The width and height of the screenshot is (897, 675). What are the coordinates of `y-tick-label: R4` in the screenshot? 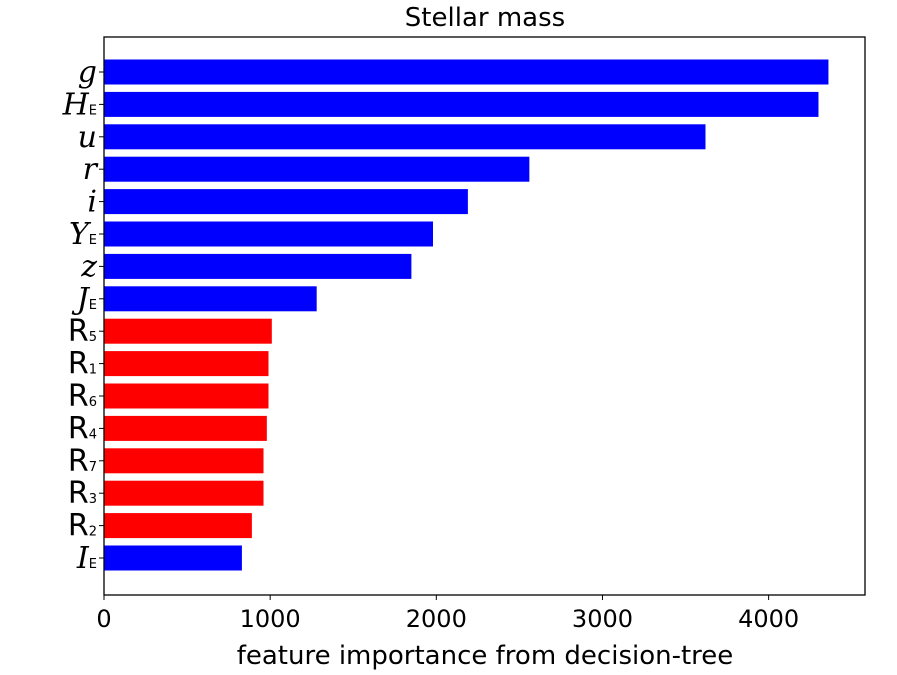 It's located at (82, 428).